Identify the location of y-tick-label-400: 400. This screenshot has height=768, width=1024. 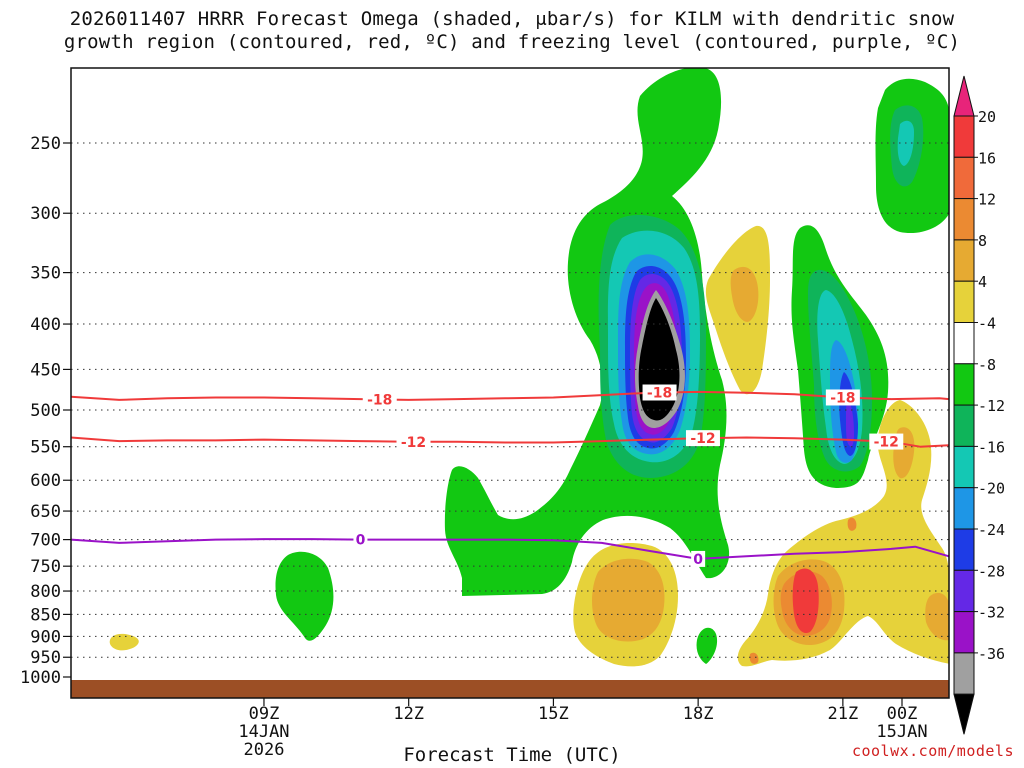
(45, 325).